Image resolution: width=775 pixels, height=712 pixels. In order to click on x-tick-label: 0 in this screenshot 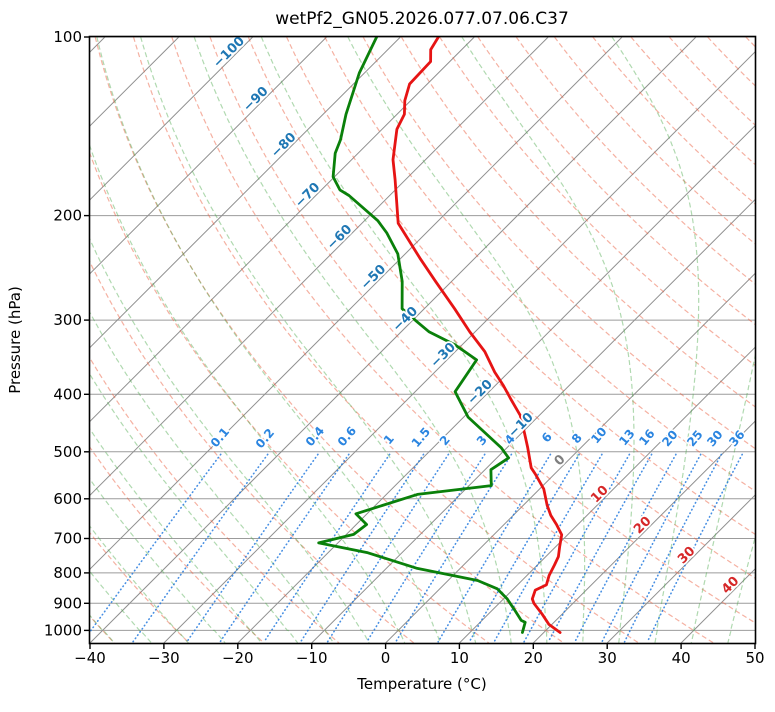, I will do `click(386, 658)`.